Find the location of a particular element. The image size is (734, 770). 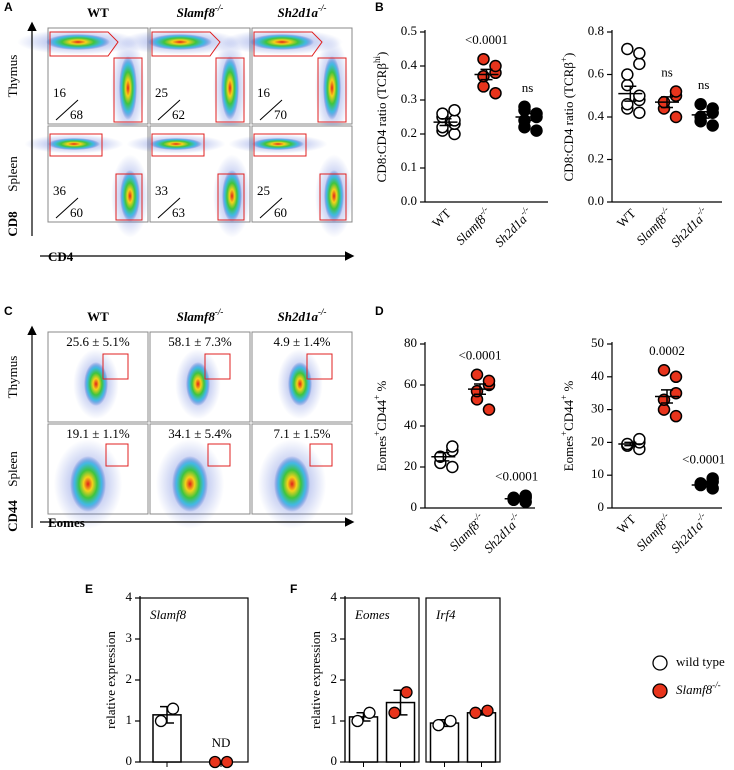

y-axis-label: CD8:CD4 ratio (TCRβ+) is located at coordinates (567, 117).